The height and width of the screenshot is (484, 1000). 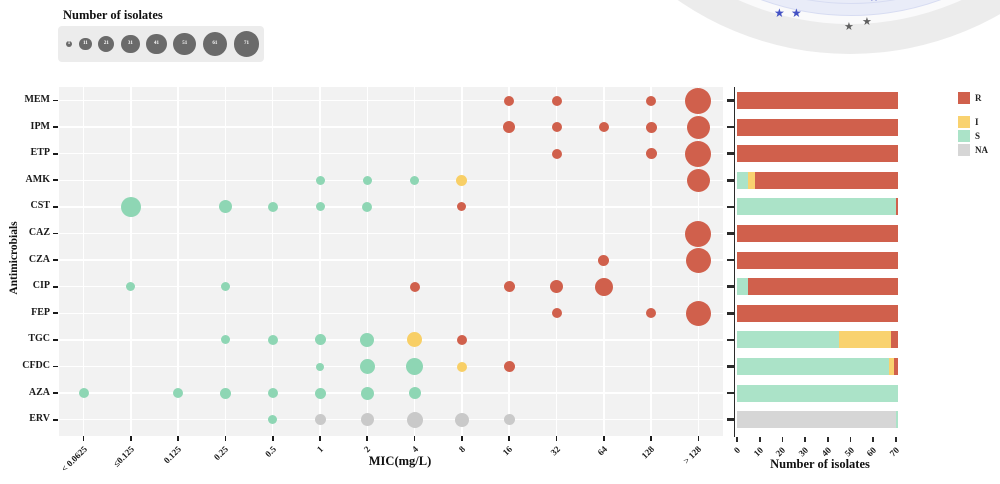 What do you see at coordinates (698, 153) in the screenshot?
I see `bubble-ETP-> 128` at bounding box center [698, 153].